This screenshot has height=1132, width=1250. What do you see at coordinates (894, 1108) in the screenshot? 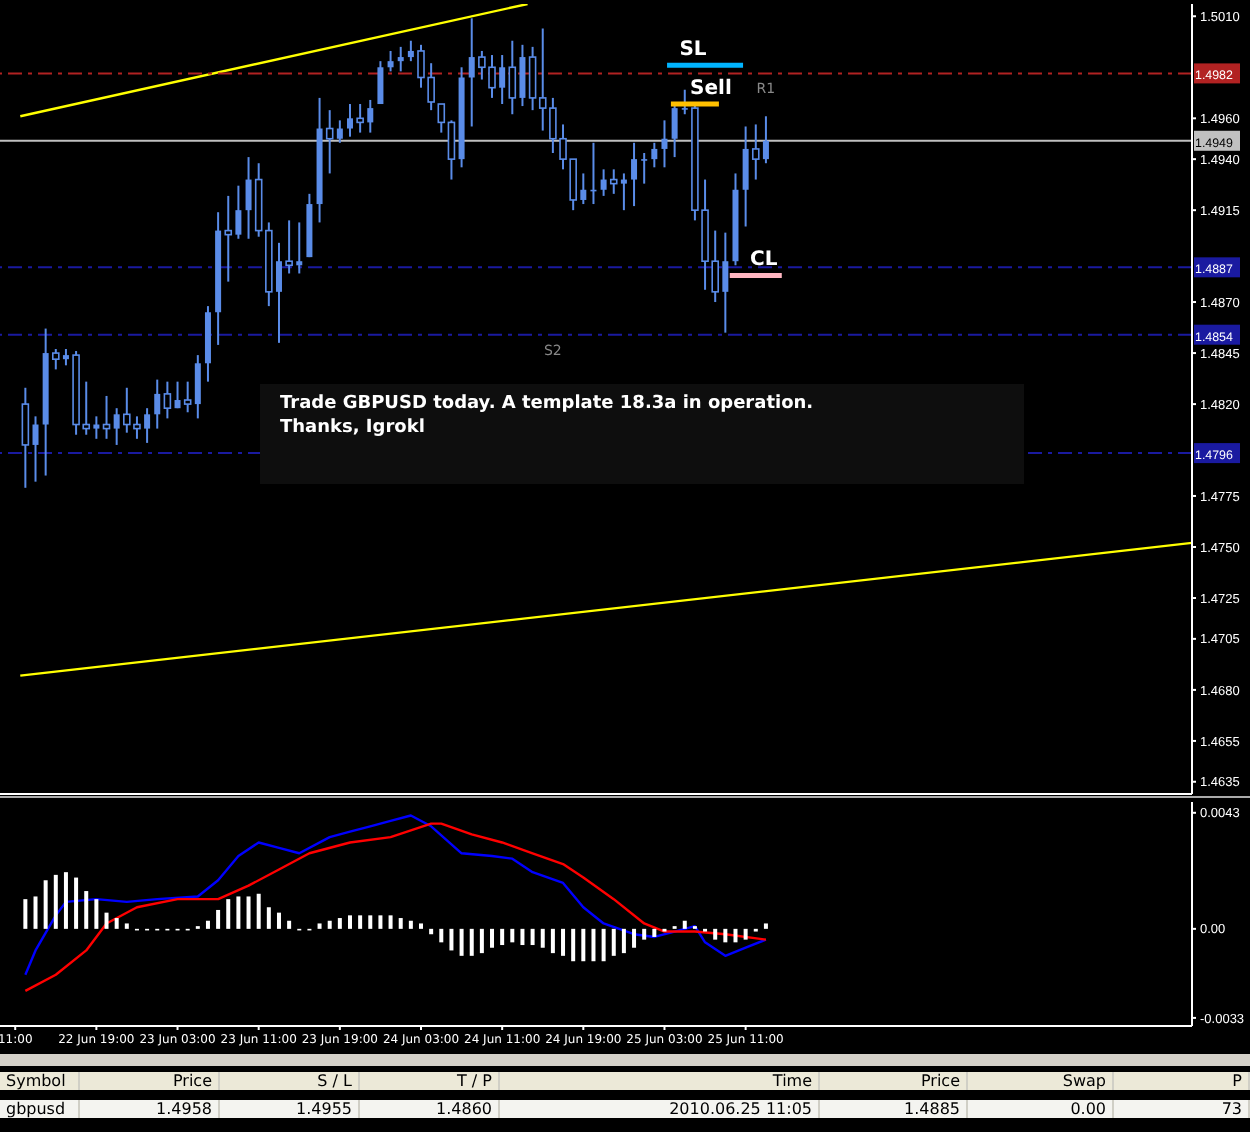
I see `text: 1.4885` at bounding box center [894, 1108].